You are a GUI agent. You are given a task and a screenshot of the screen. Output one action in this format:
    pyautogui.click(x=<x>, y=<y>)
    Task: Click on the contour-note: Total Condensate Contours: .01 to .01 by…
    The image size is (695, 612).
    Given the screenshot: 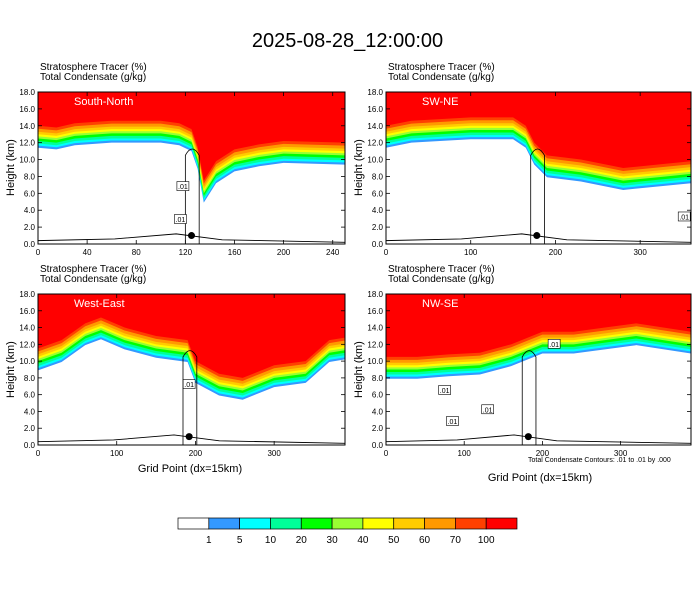 What is the action you would take?
    pyautogui.click(x=599, y=460)
    